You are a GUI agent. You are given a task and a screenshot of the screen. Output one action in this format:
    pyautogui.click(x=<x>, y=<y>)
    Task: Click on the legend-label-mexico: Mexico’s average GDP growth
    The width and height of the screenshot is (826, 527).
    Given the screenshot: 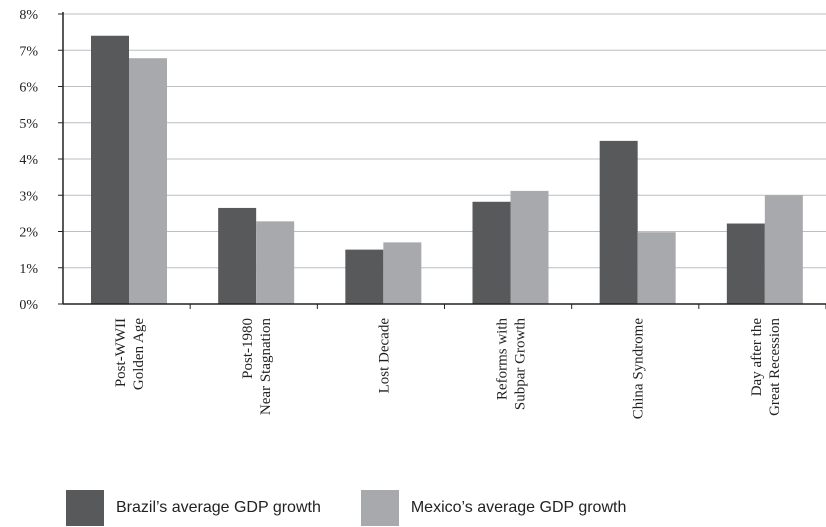 What is the action you would take?
    pyautogui.click(x=518, y=507)
    